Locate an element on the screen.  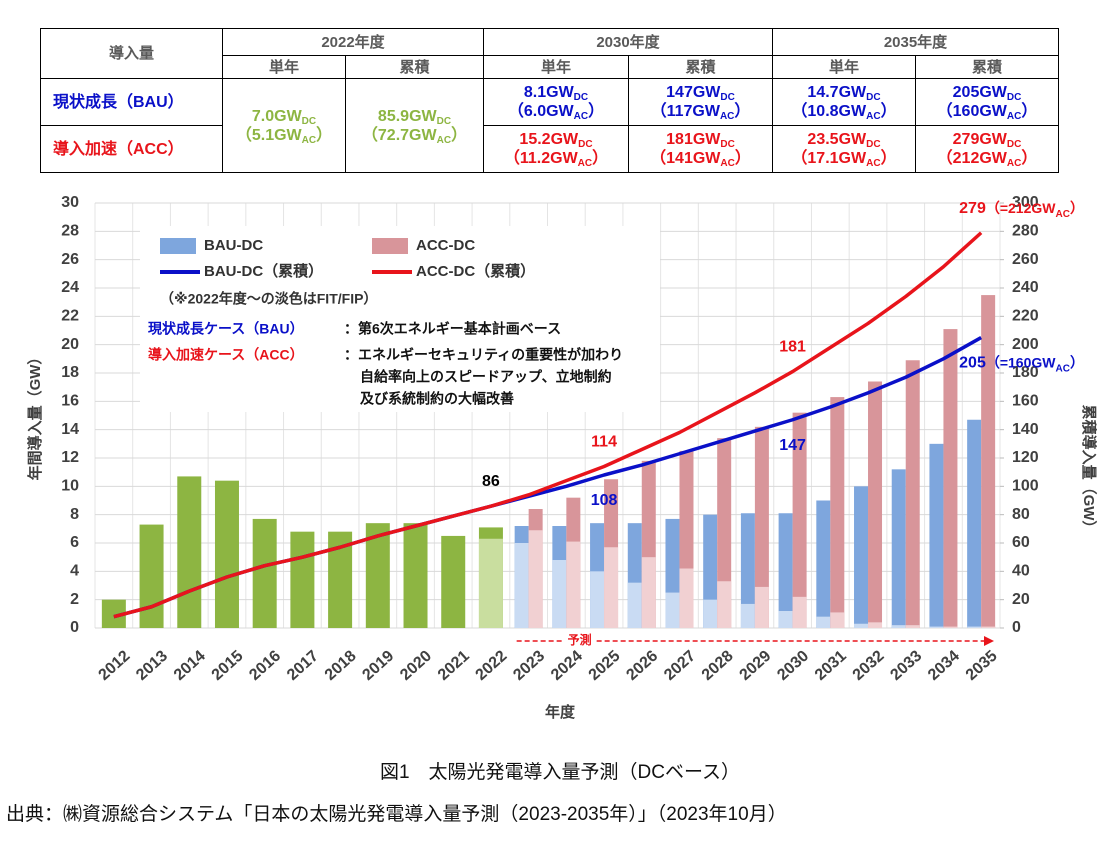
cell-line: （17.1GWAC） is located at coordinates (844, 159).